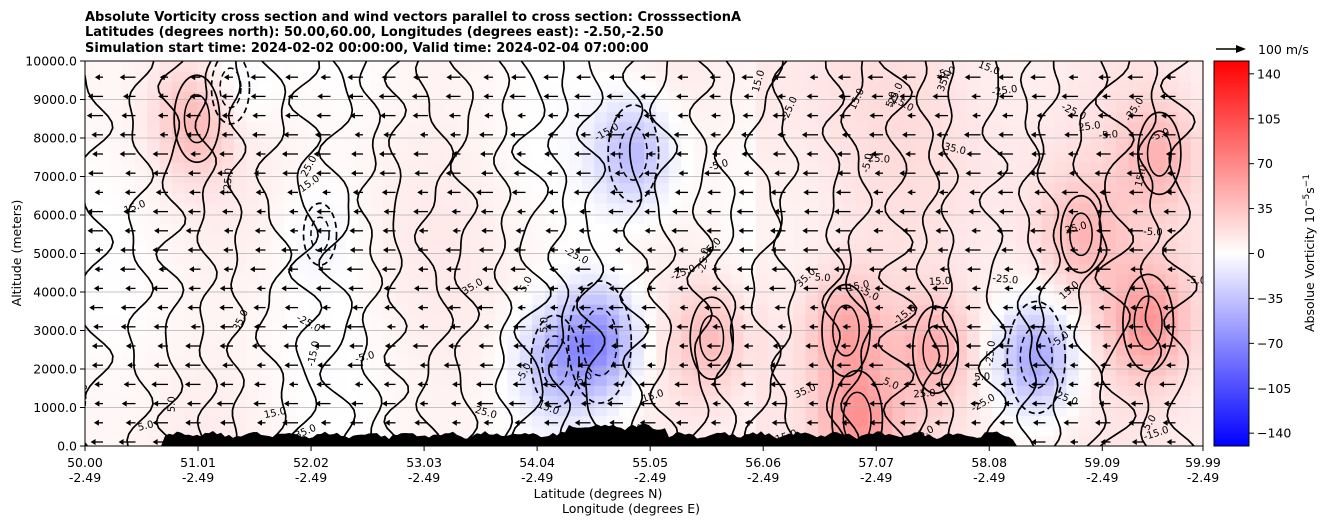 The height and width of the screenshot is (526, 1332). Describe the element at coordinates (982, 378) in the screenshot. I see `contour-label: 5.0` at that location.